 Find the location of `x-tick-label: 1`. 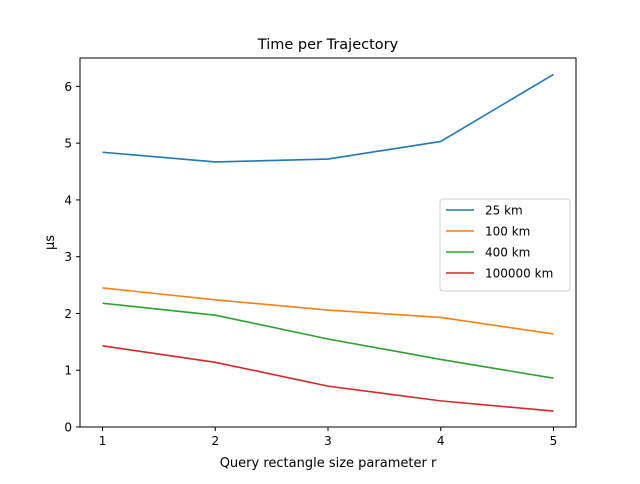

x-tick-label: 1 is located at coordinates (103, 441).